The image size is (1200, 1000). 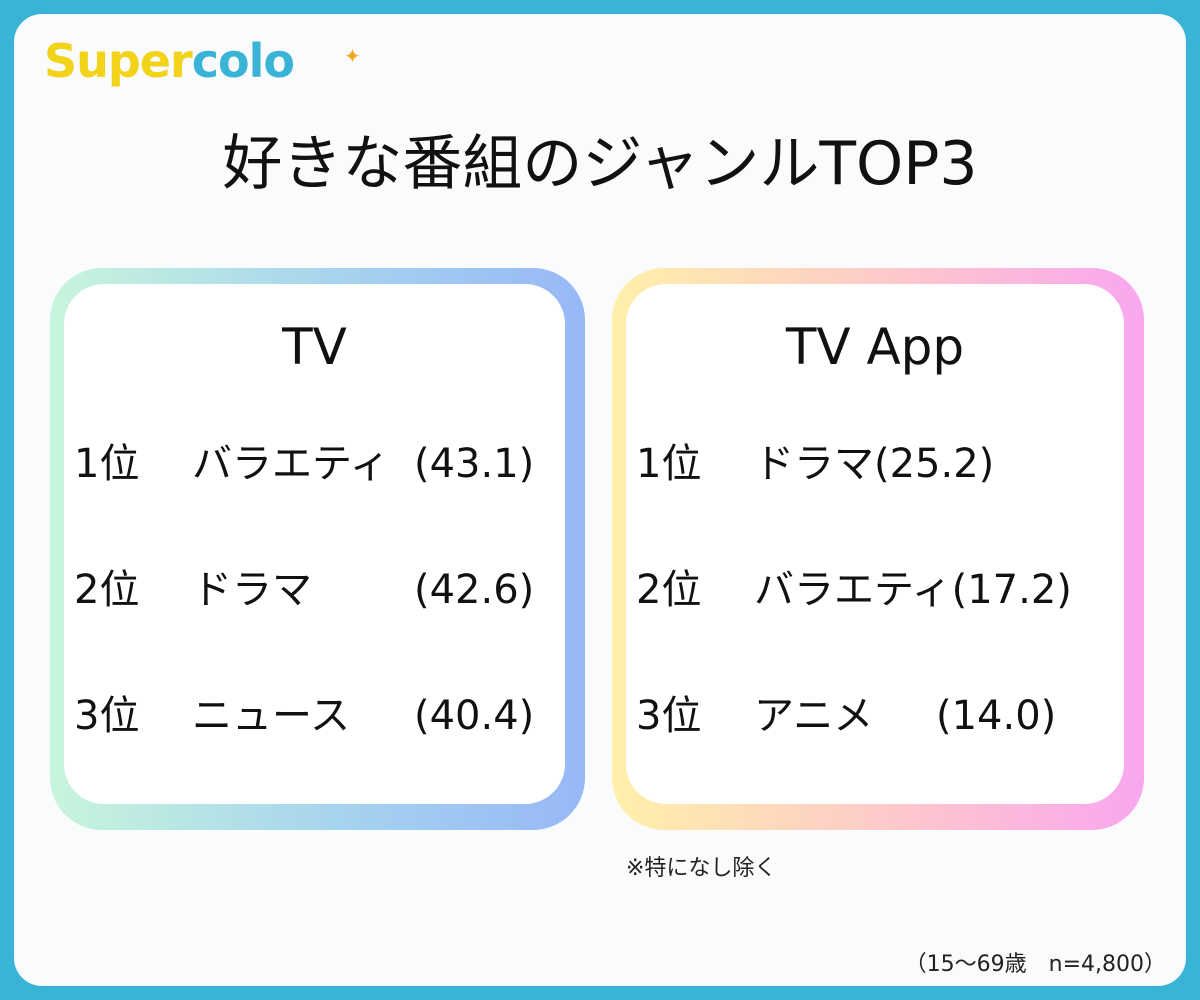 I want to click on logo-text-part2: colo, so click(x=243, y=61).